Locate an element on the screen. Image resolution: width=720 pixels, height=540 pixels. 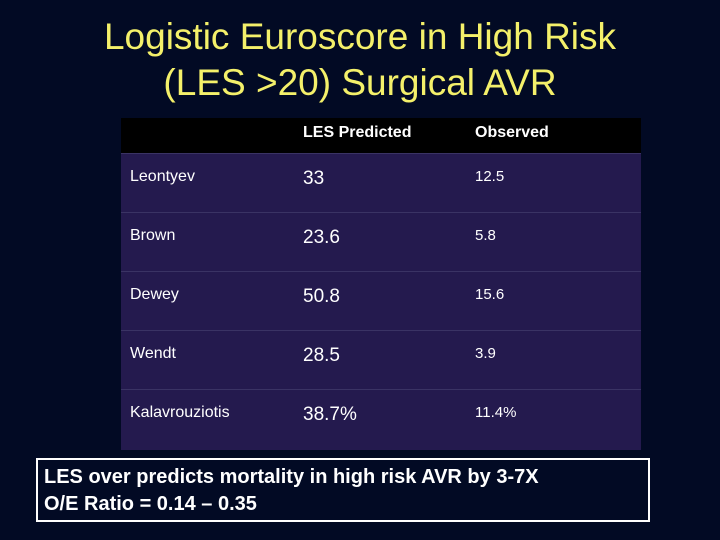
title-line-1: Logistic Euroscore in High Risk is located at coordinates (360, 36).